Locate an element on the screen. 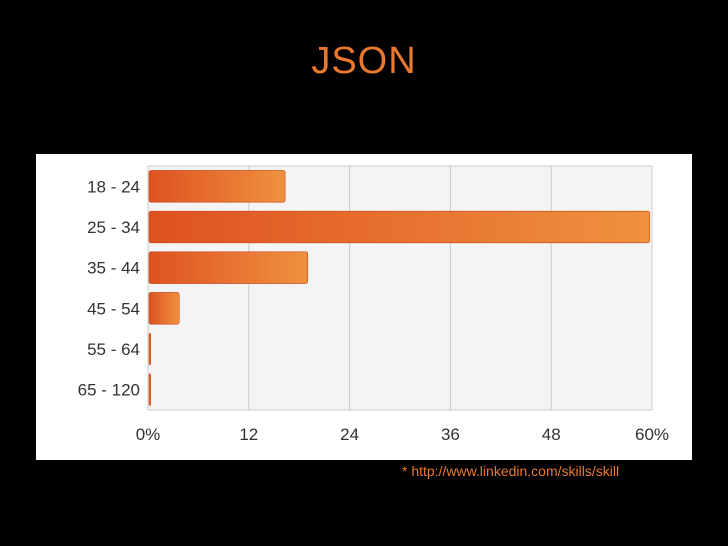 This screenshot has height=546, width=728. x-tick-label: 48 is located at coordinates (551, 434).